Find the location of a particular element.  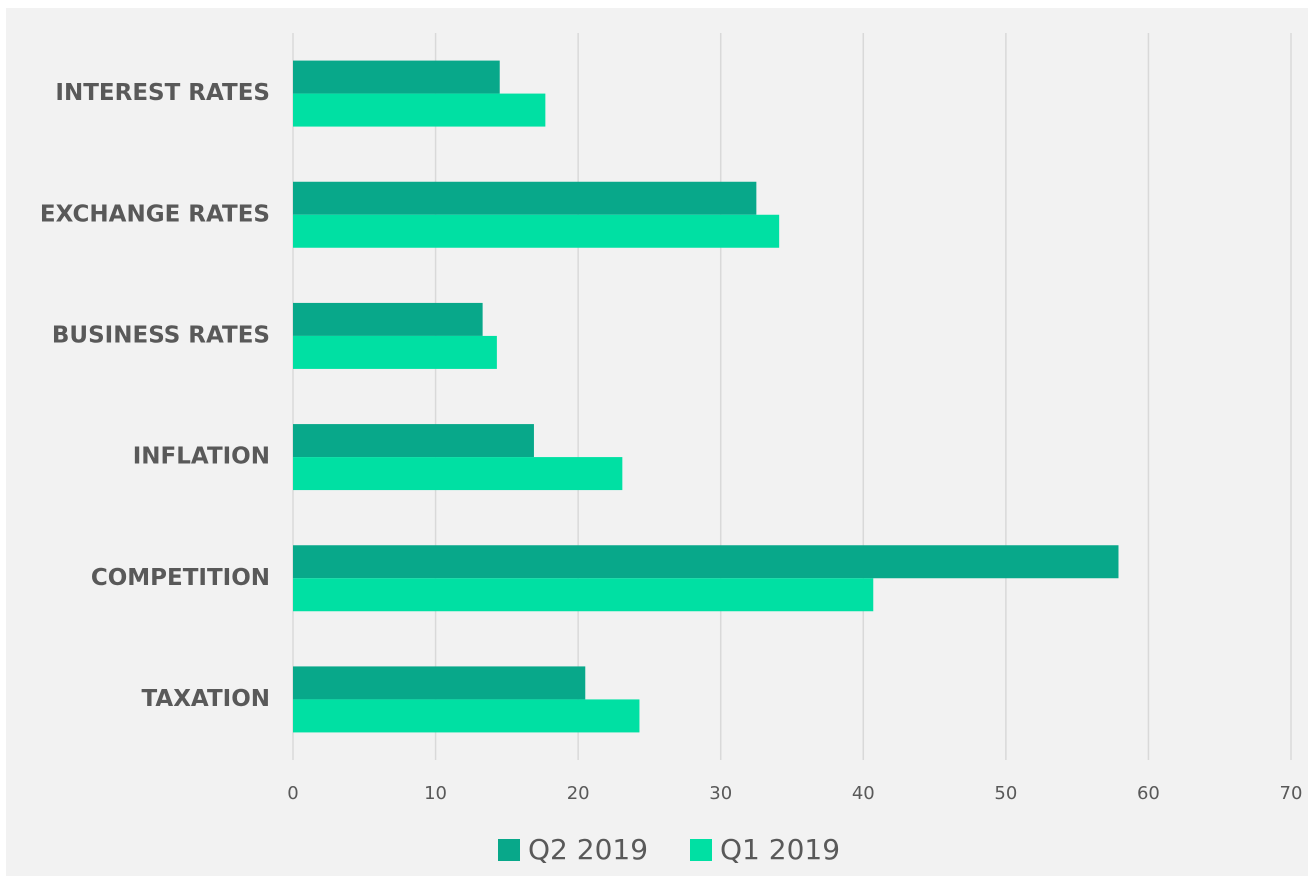

x-tick-label: 60 is located at coordinates (1148, 793).